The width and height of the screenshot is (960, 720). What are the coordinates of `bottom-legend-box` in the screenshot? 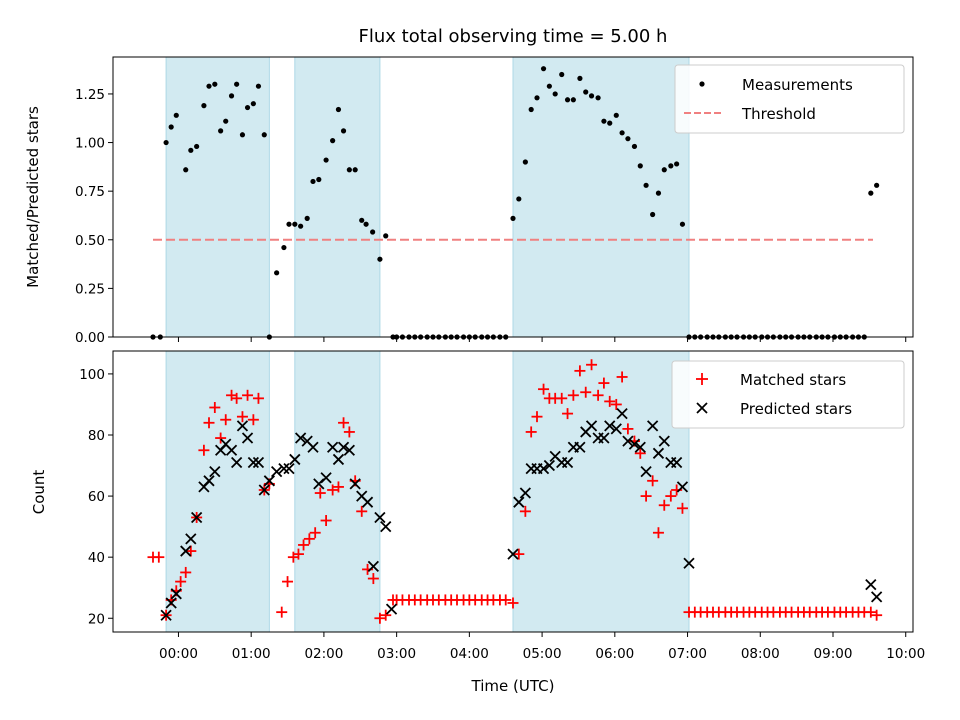 It's located at (788, 394).